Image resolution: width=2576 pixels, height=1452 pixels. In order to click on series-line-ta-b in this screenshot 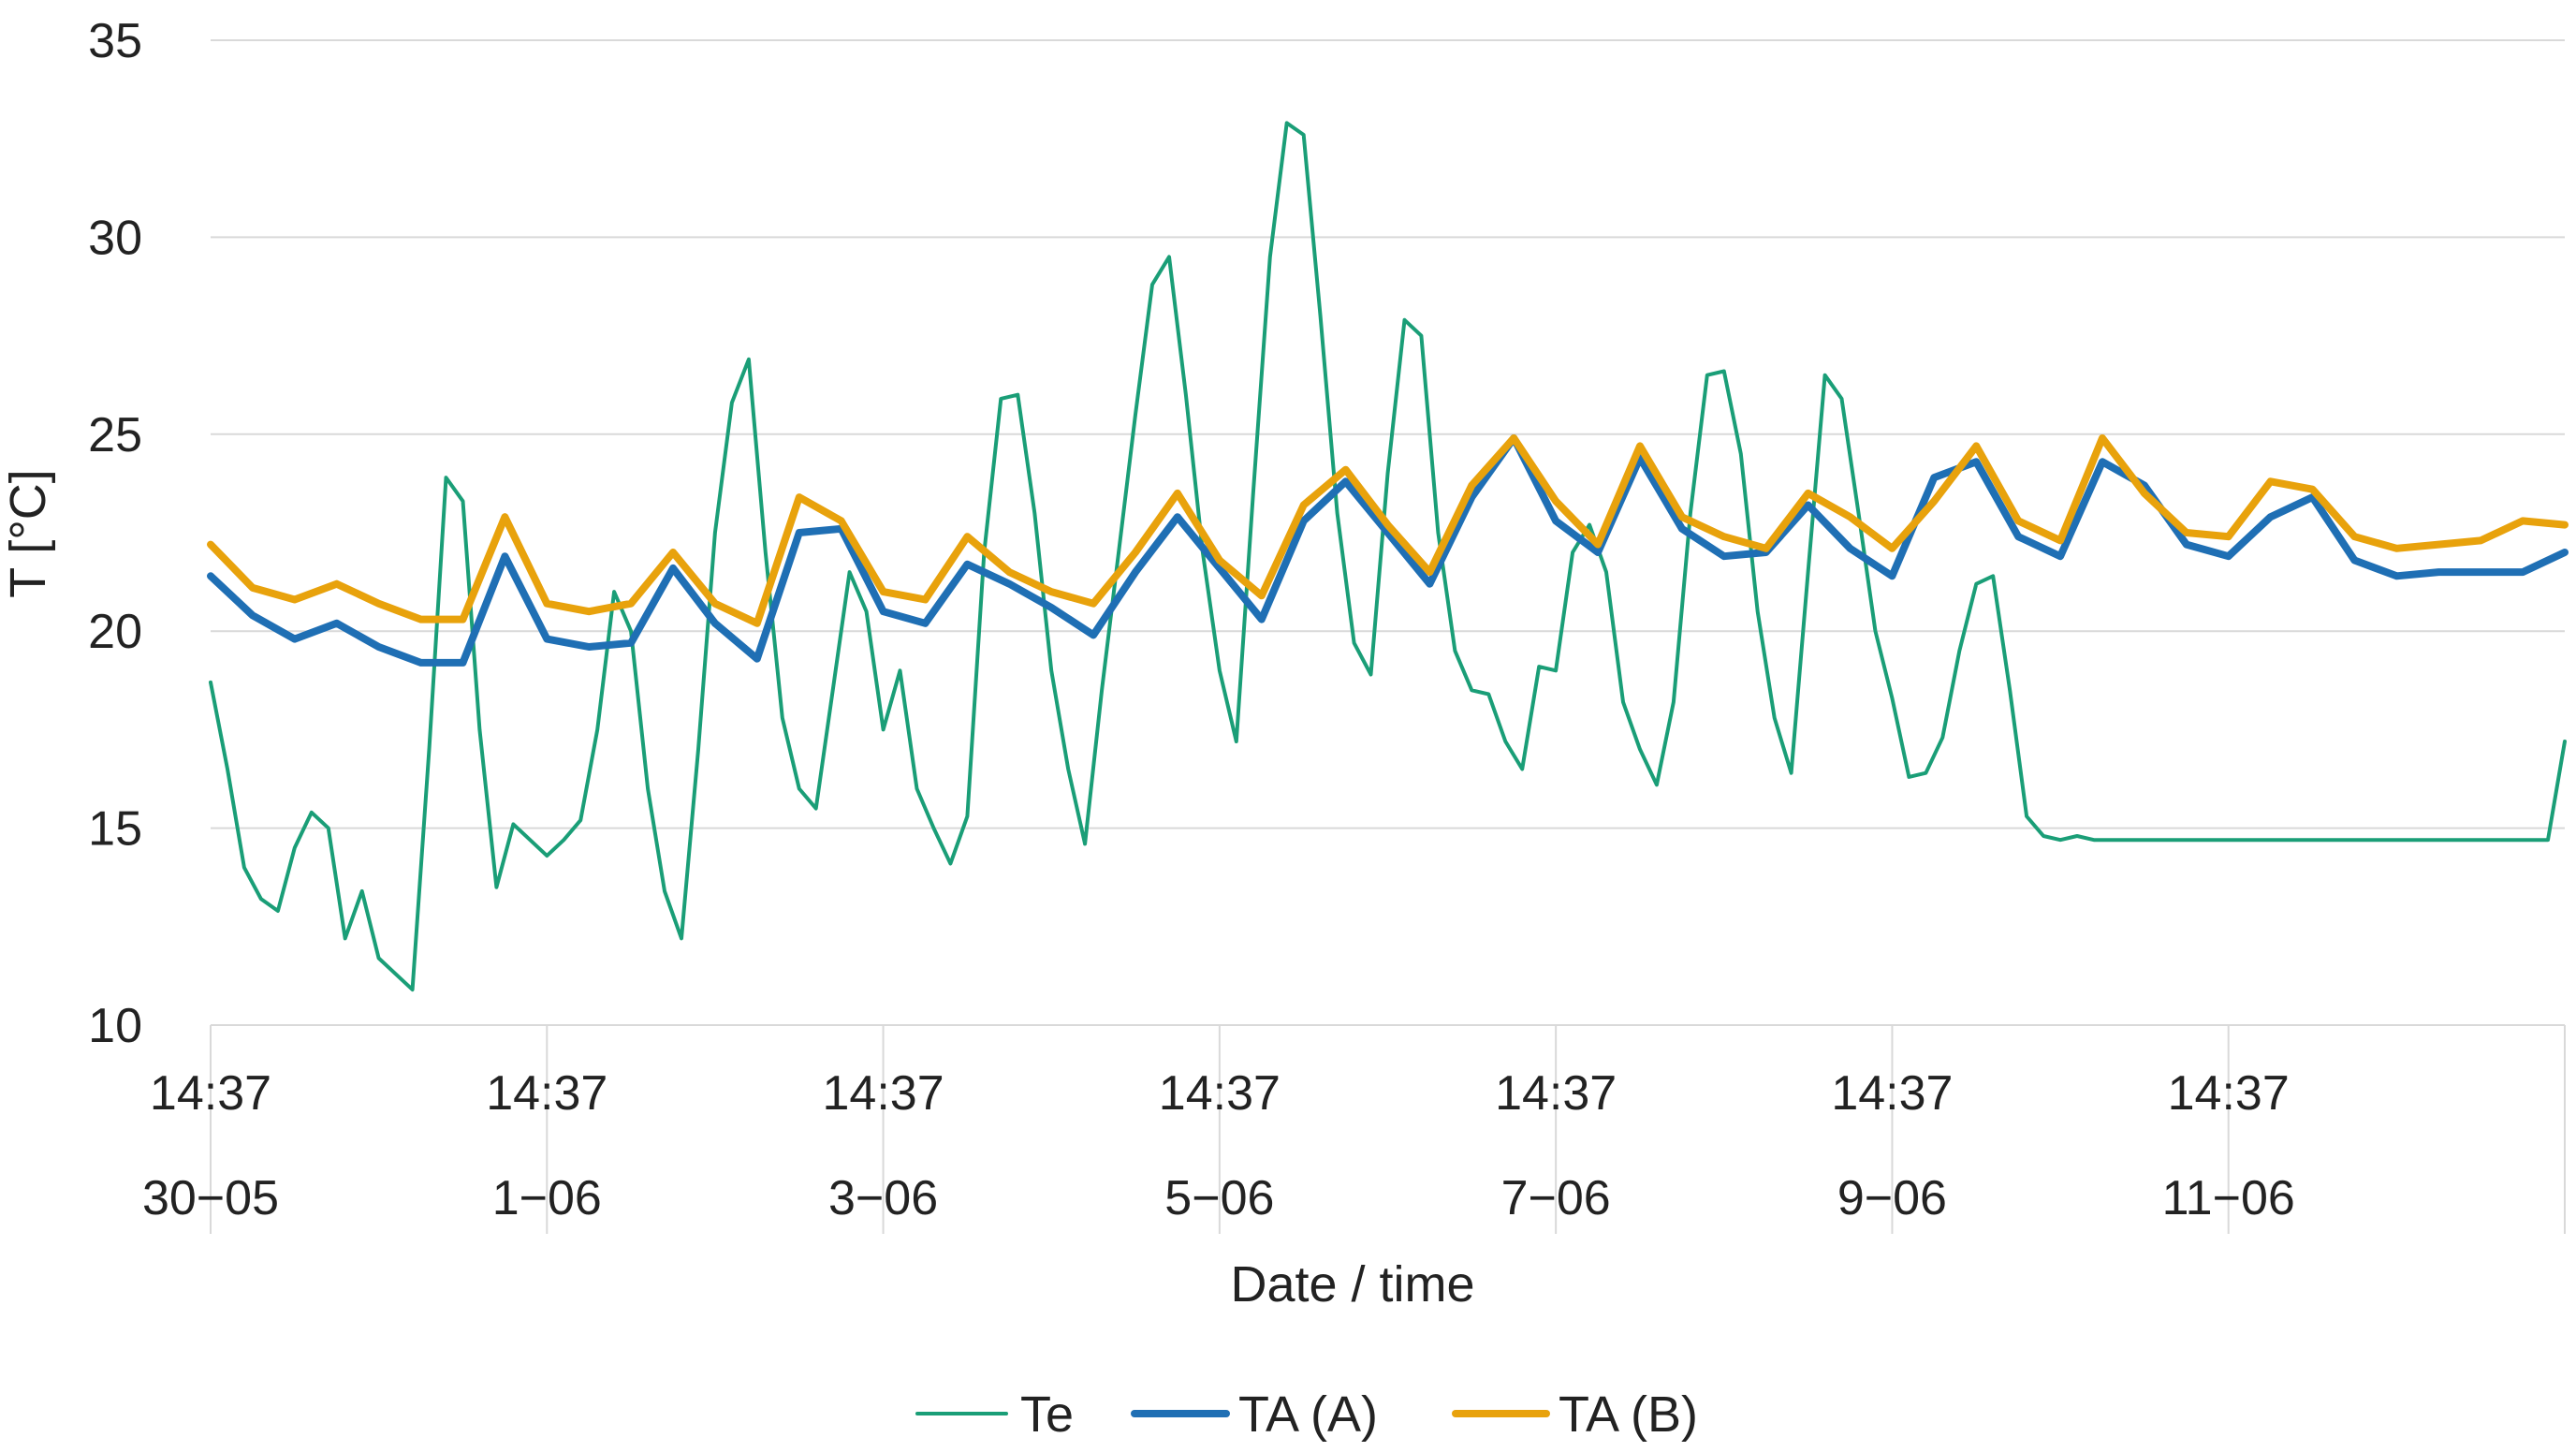, I will do `click(1388, 530)`.